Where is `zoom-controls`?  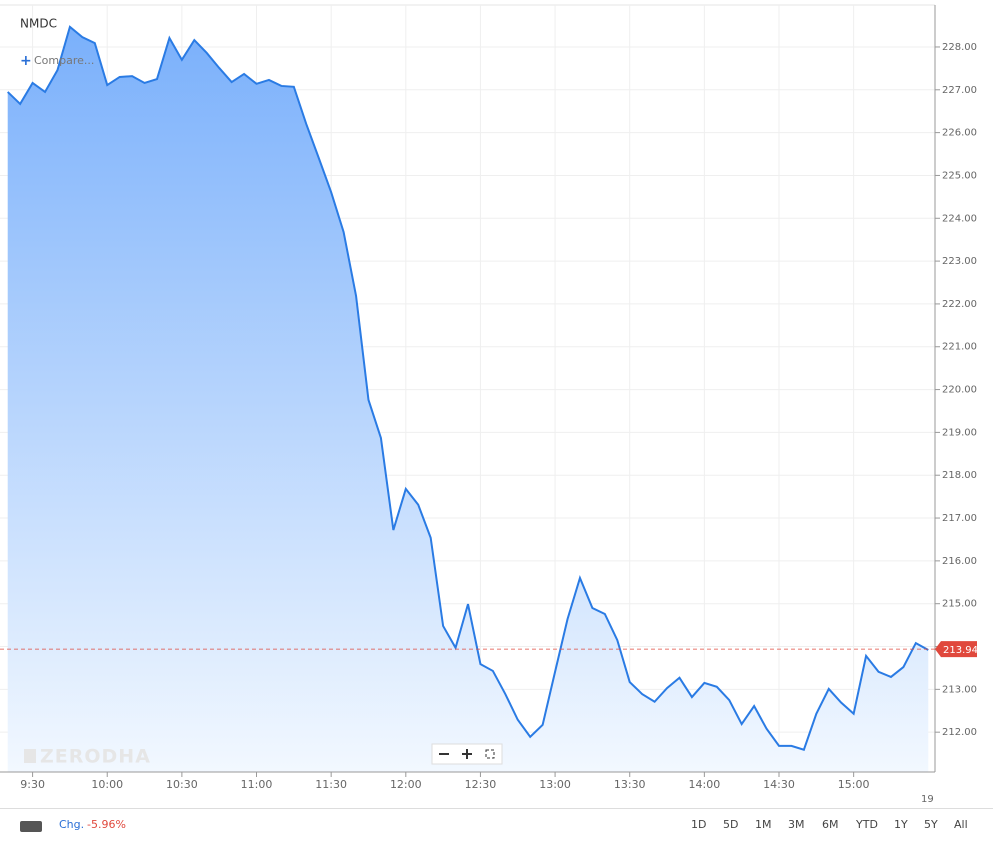
zoom-controls is located at coordinates (467, 754).